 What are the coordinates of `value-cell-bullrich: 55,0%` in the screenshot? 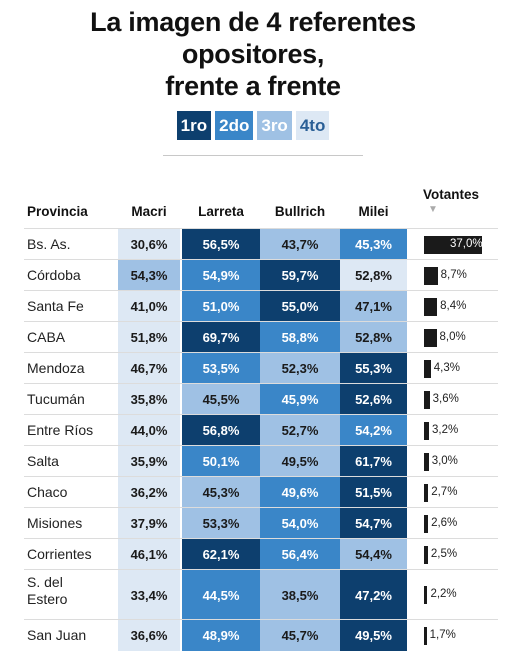 It's located at (300, 306).